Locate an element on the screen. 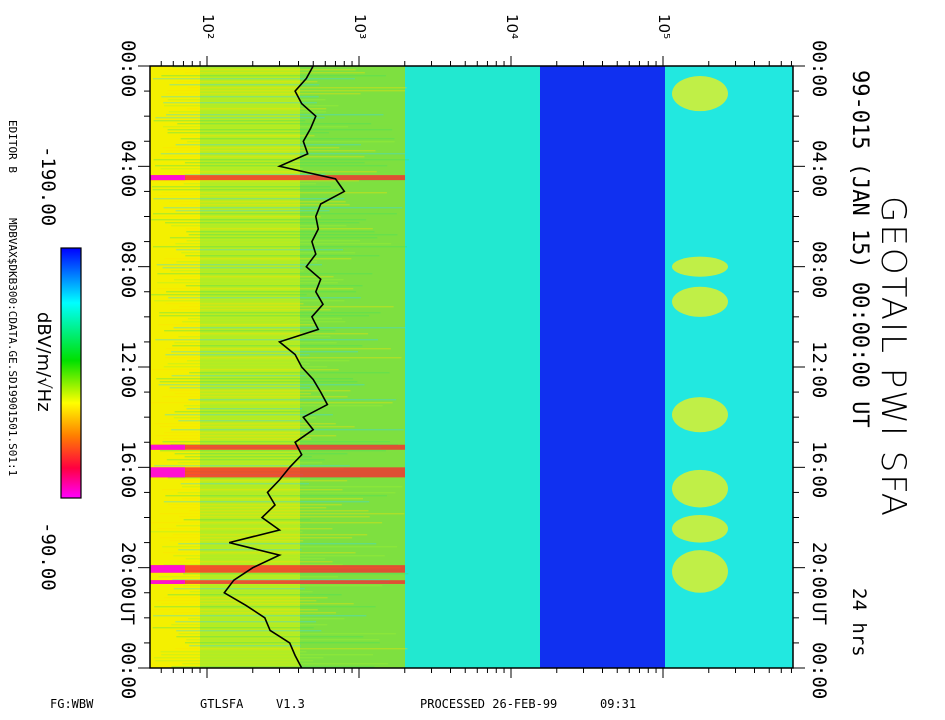  x-tick-label: 10⁴ is located at coordinates (512, 27).